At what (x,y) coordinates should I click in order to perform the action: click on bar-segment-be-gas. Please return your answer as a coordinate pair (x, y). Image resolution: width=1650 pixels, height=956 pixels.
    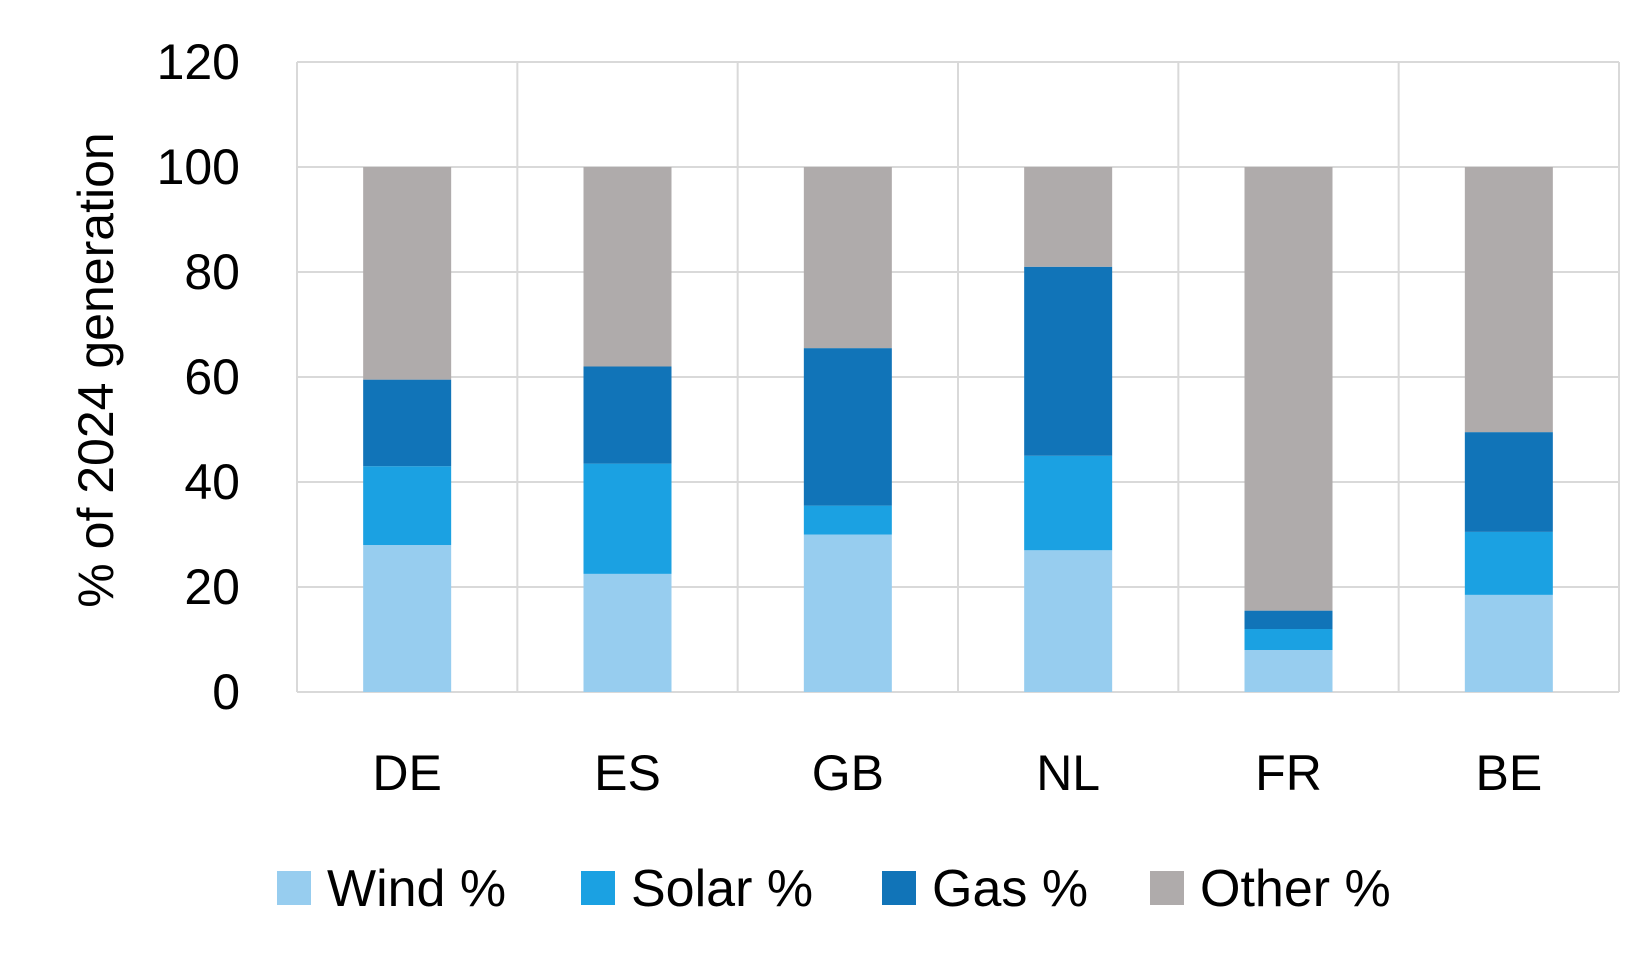
    Looking at the image, I should click on (1508, 482).